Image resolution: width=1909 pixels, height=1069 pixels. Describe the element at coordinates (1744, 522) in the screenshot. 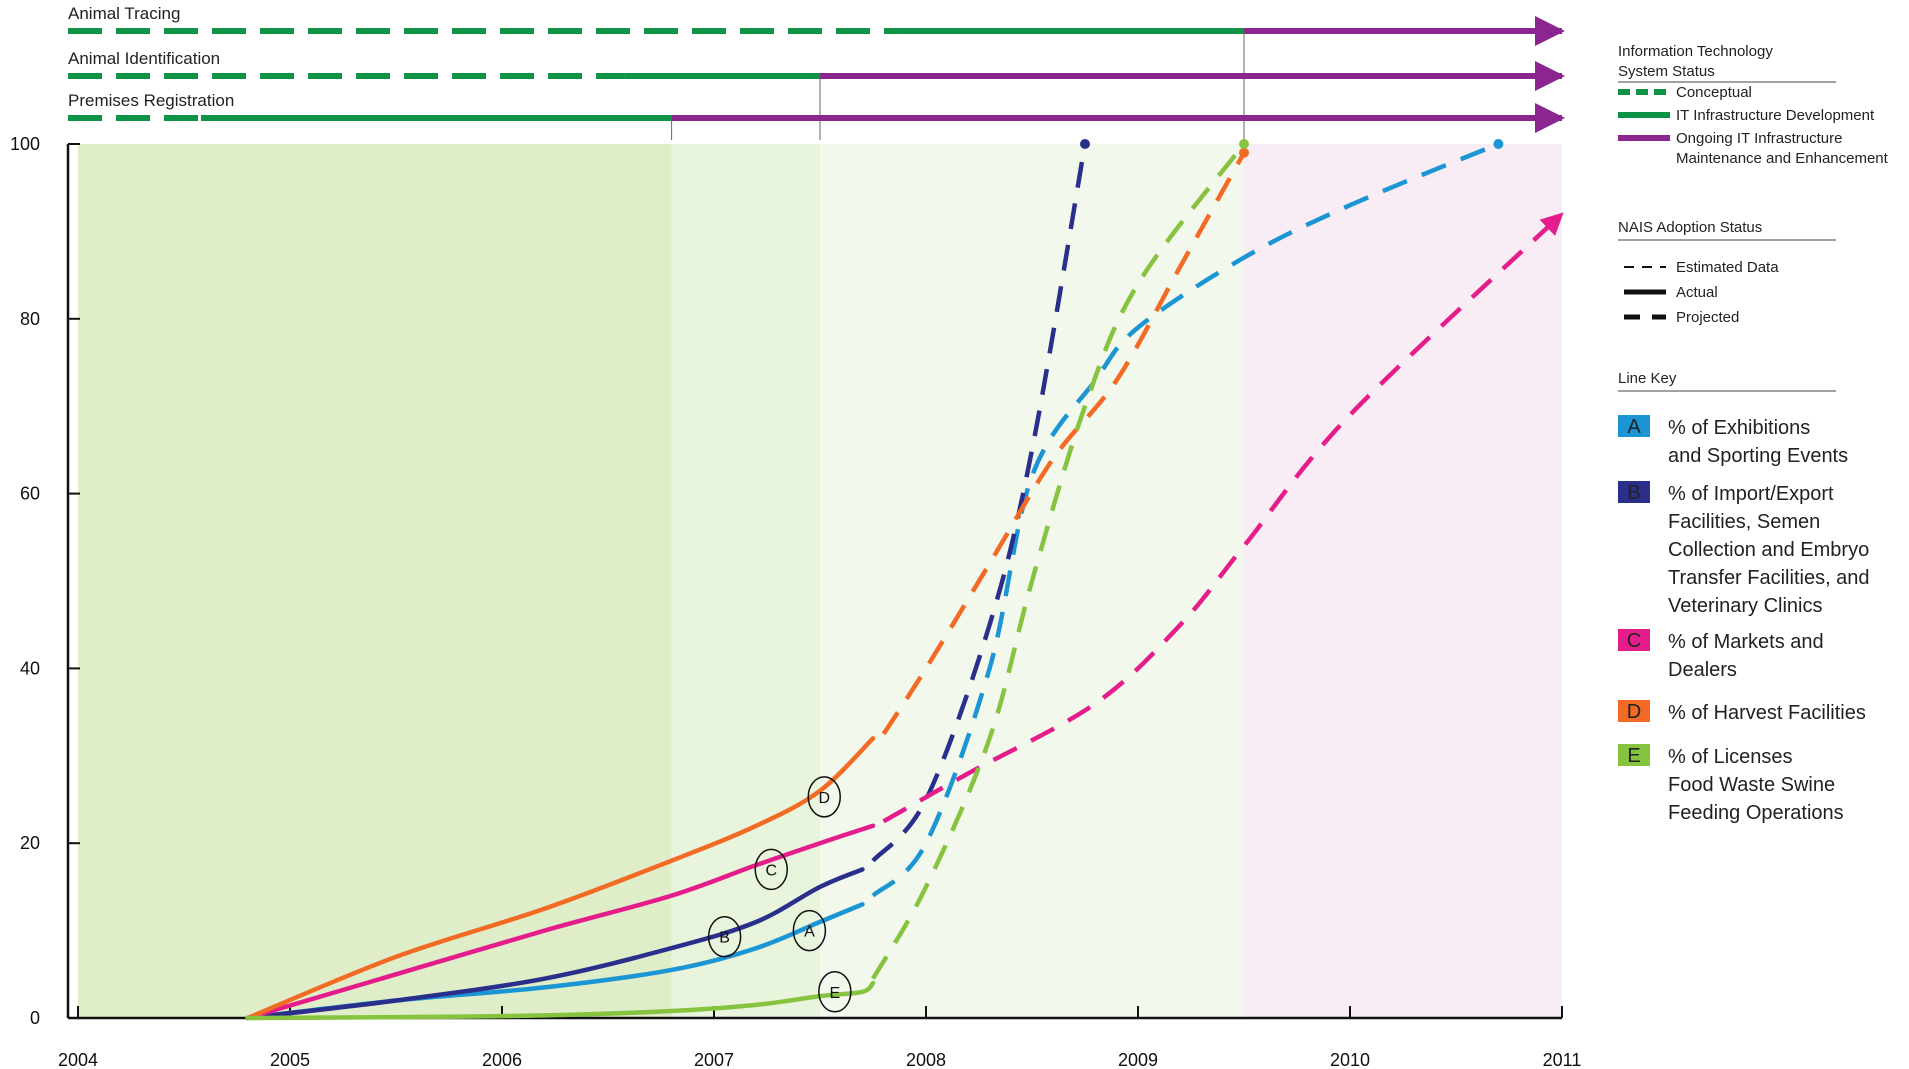

I see `line-key-label-B: Facilities, Semen` at that location.